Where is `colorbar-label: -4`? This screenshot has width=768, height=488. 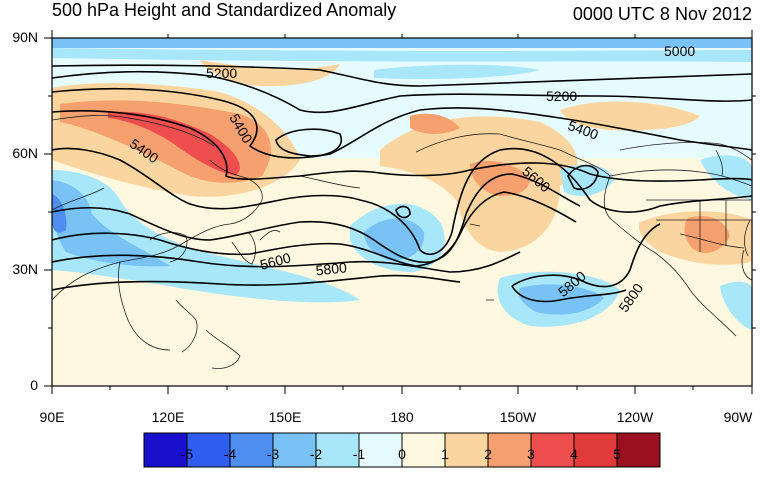
colorbar-label: -4 is located at coordinates (230, 454).